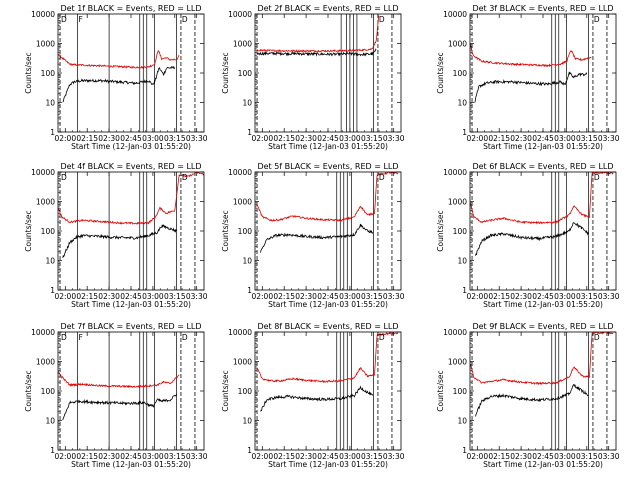  I want to click on panel-title: Det 4f BLACK = Events, RED = LLD, so click(130, 166).